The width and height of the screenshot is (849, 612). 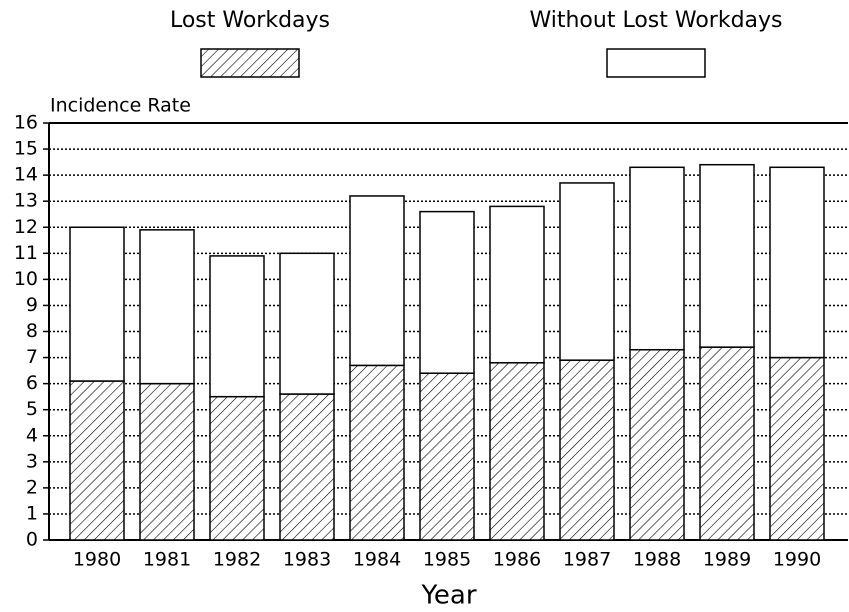 What do you see at coordinates (657, 560) in the screenshot?
I see `x-tick-label: 1988` at bounding box center [657, 560].